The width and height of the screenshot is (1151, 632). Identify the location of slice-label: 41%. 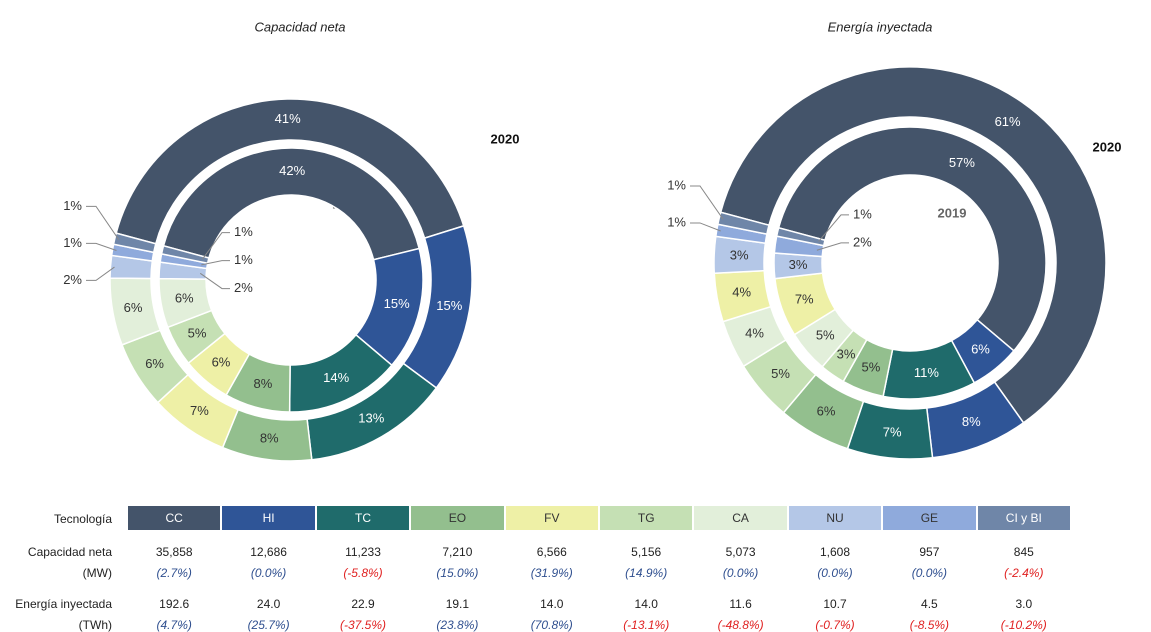
(288, 118).